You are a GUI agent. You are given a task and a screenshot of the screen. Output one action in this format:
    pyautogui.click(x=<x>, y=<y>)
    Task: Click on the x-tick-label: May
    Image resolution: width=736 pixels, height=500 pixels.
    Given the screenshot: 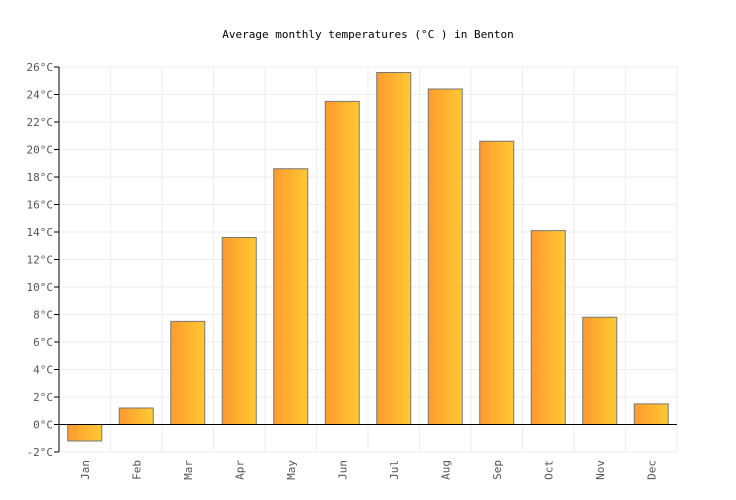 What is the action you would take?
    pyautogui.click(x=291, y=470)
    